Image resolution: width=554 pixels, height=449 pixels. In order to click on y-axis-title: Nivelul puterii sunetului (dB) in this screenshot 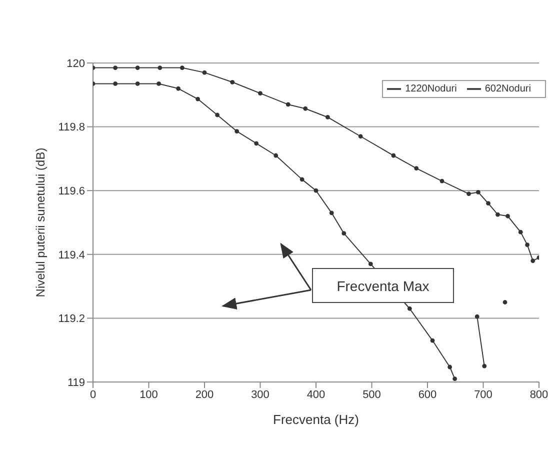, I will do `click(40, 223)`.